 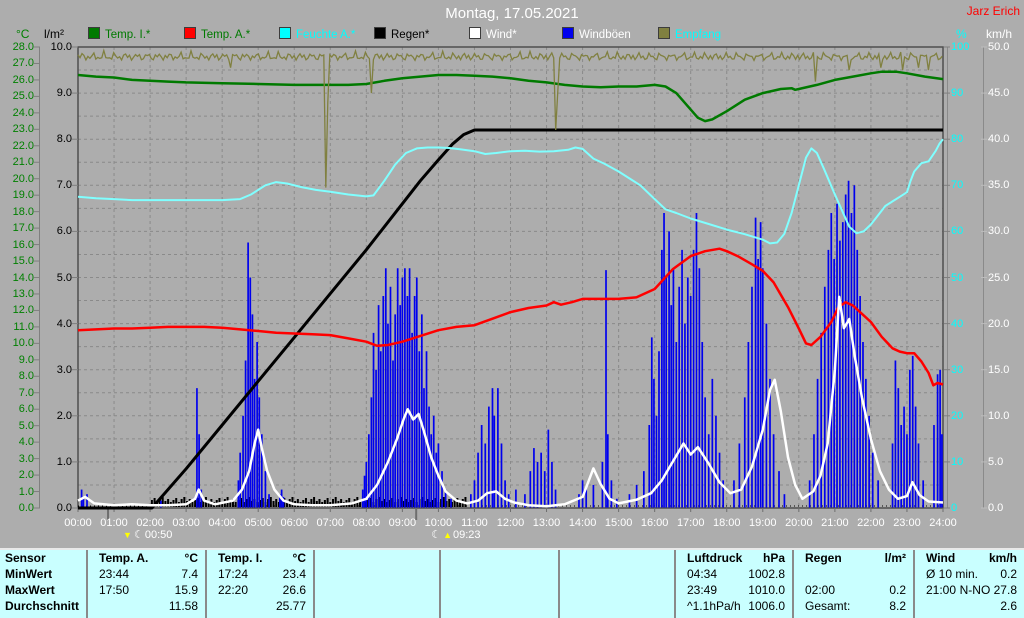 I want to click on legend-item-wind: Wind*, so click(x=493, y=34).